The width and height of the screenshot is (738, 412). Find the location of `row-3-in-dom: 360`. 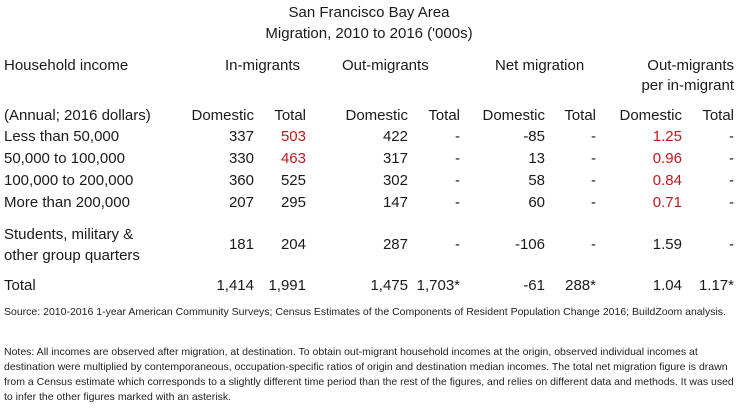

row-3-in-dom: 360 is located at coordinates (241, 180).